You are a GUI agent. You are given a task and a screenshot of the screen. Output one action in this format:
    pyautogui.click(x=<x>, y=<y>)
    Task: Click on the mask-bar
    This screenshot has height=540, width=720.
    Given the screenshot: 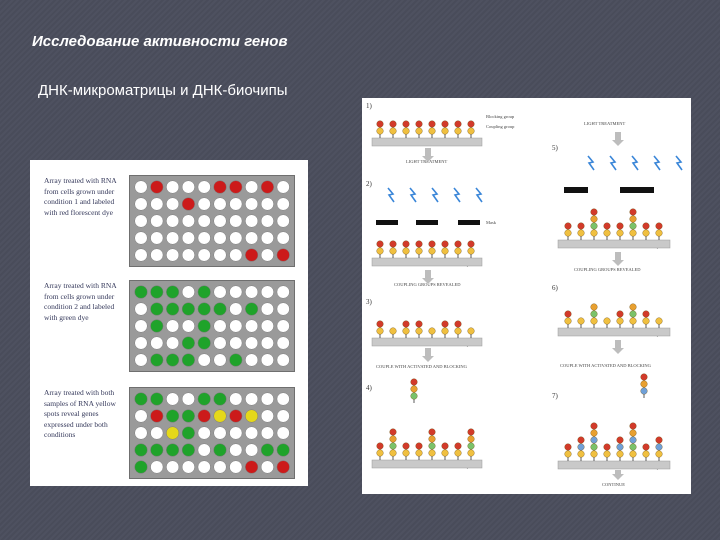 What is the action you would take?
    pyautogui.click(x=576, y=190)
    